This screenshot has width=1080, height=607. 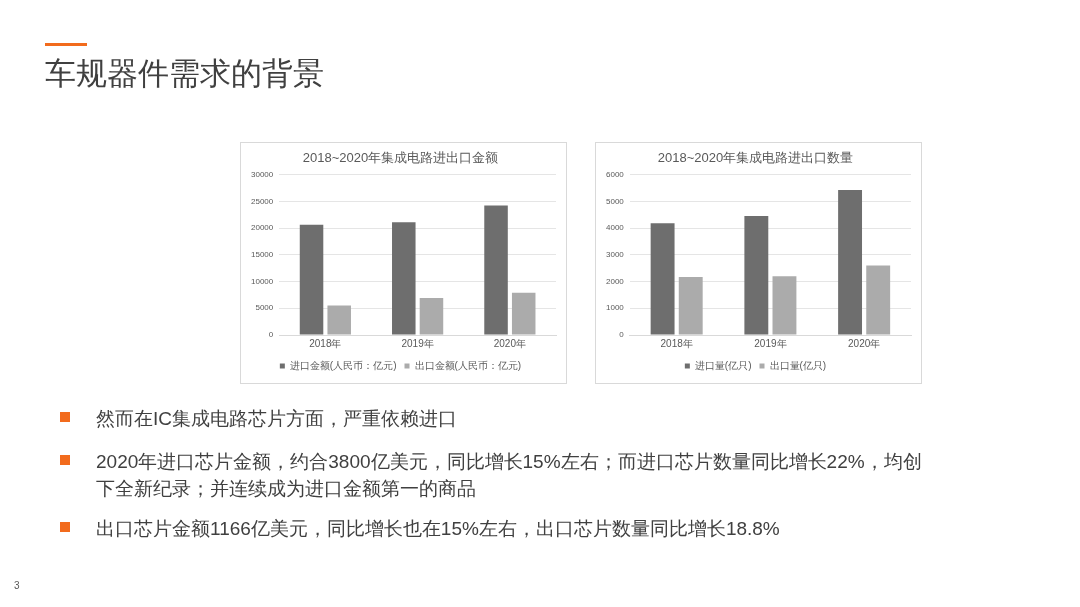 What do you see at coordinates (262, 201) in the screenshot?
I see `y-tick-label: 25000` at bounding box center [262, 201].